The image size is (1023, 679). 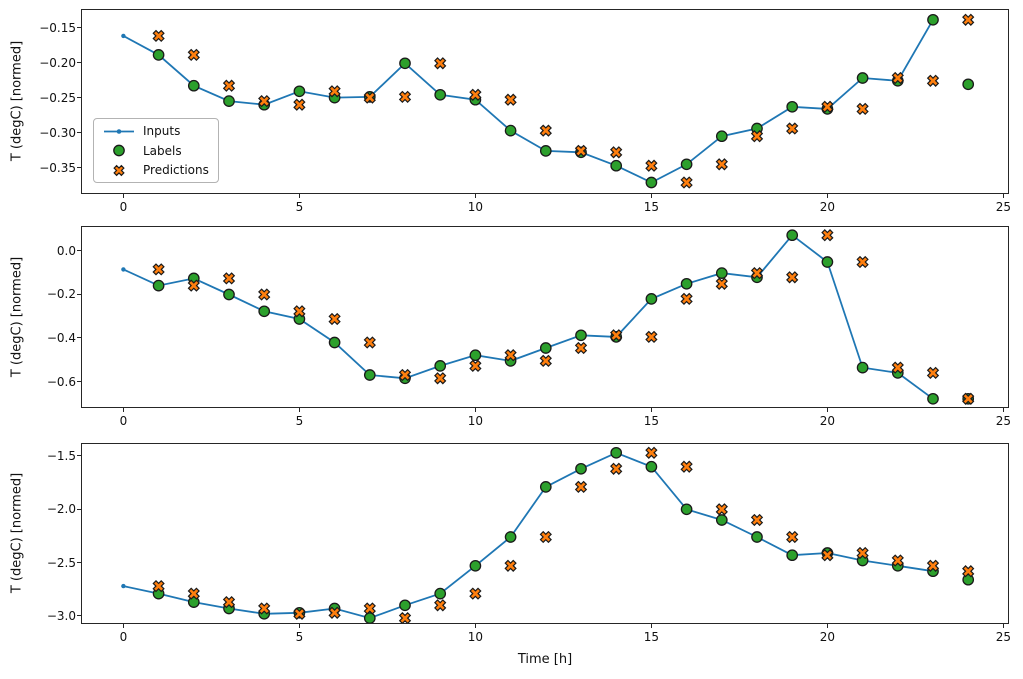 I want to click on y-tick-label: −0.6, so click(x=61, y=381).